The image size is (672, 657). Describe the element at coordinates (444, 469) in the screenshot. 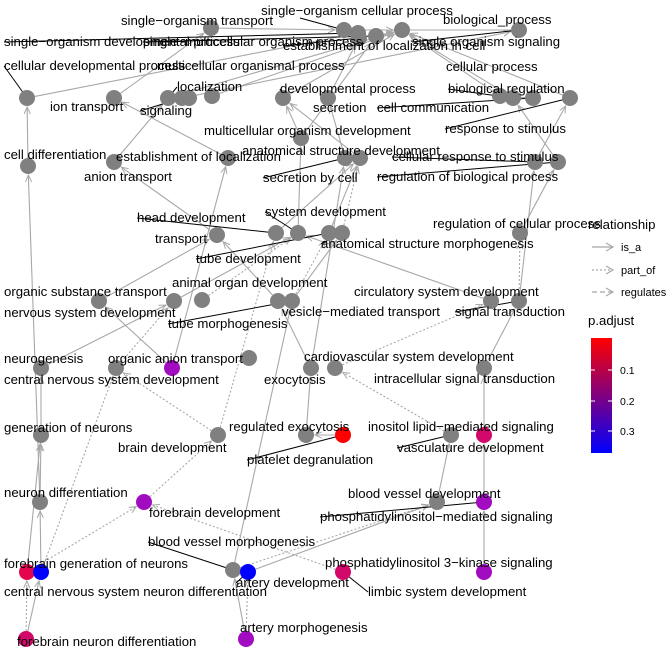

I see `edge-is_a-blood_vessel_development-to-vasculature_development` at that location.